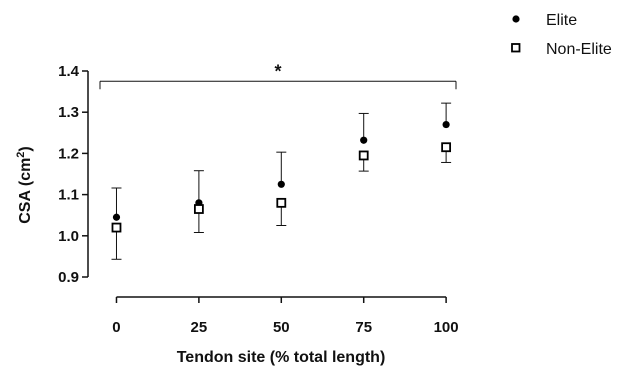  Describe the element at coordinates (561, 20) in the screenshot. I see `legend-label-elite: Elite` at that location.